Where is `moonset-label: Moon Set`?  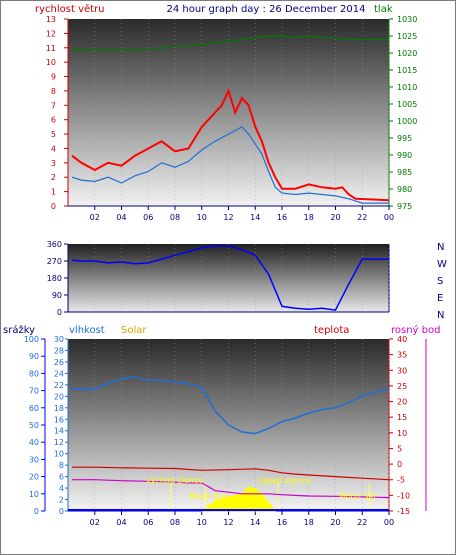
moonset-label: Moon Set is located at coordinates (357, 496).